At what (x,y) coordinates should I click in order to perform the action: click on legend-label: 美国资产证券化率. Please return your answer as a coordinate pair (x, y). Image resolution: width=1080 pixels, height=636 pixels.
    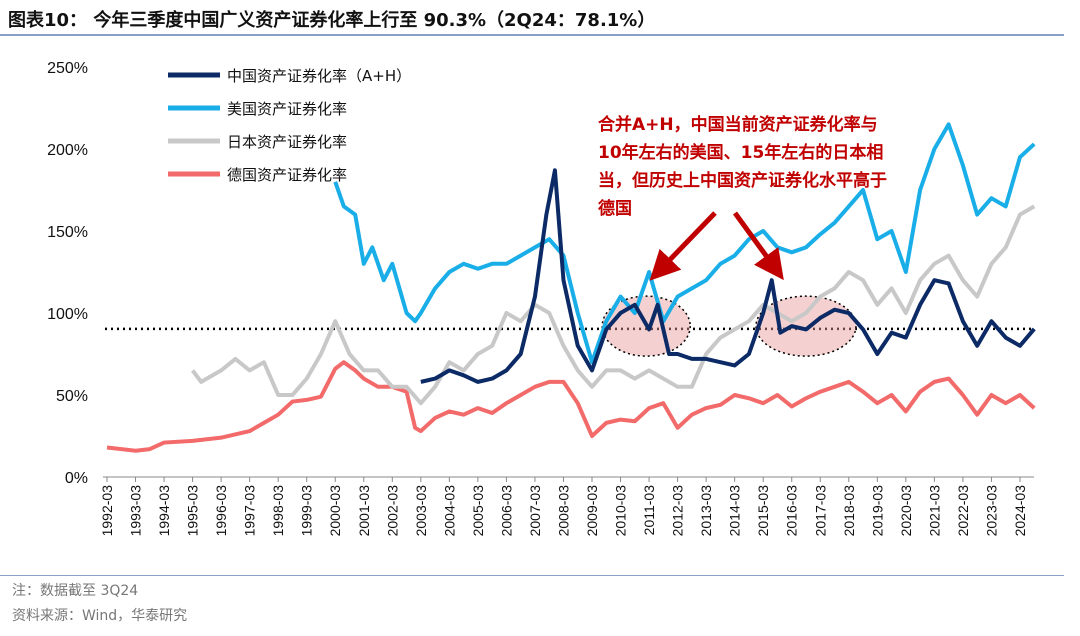
    Looking at the image, I should click on (287, 109).